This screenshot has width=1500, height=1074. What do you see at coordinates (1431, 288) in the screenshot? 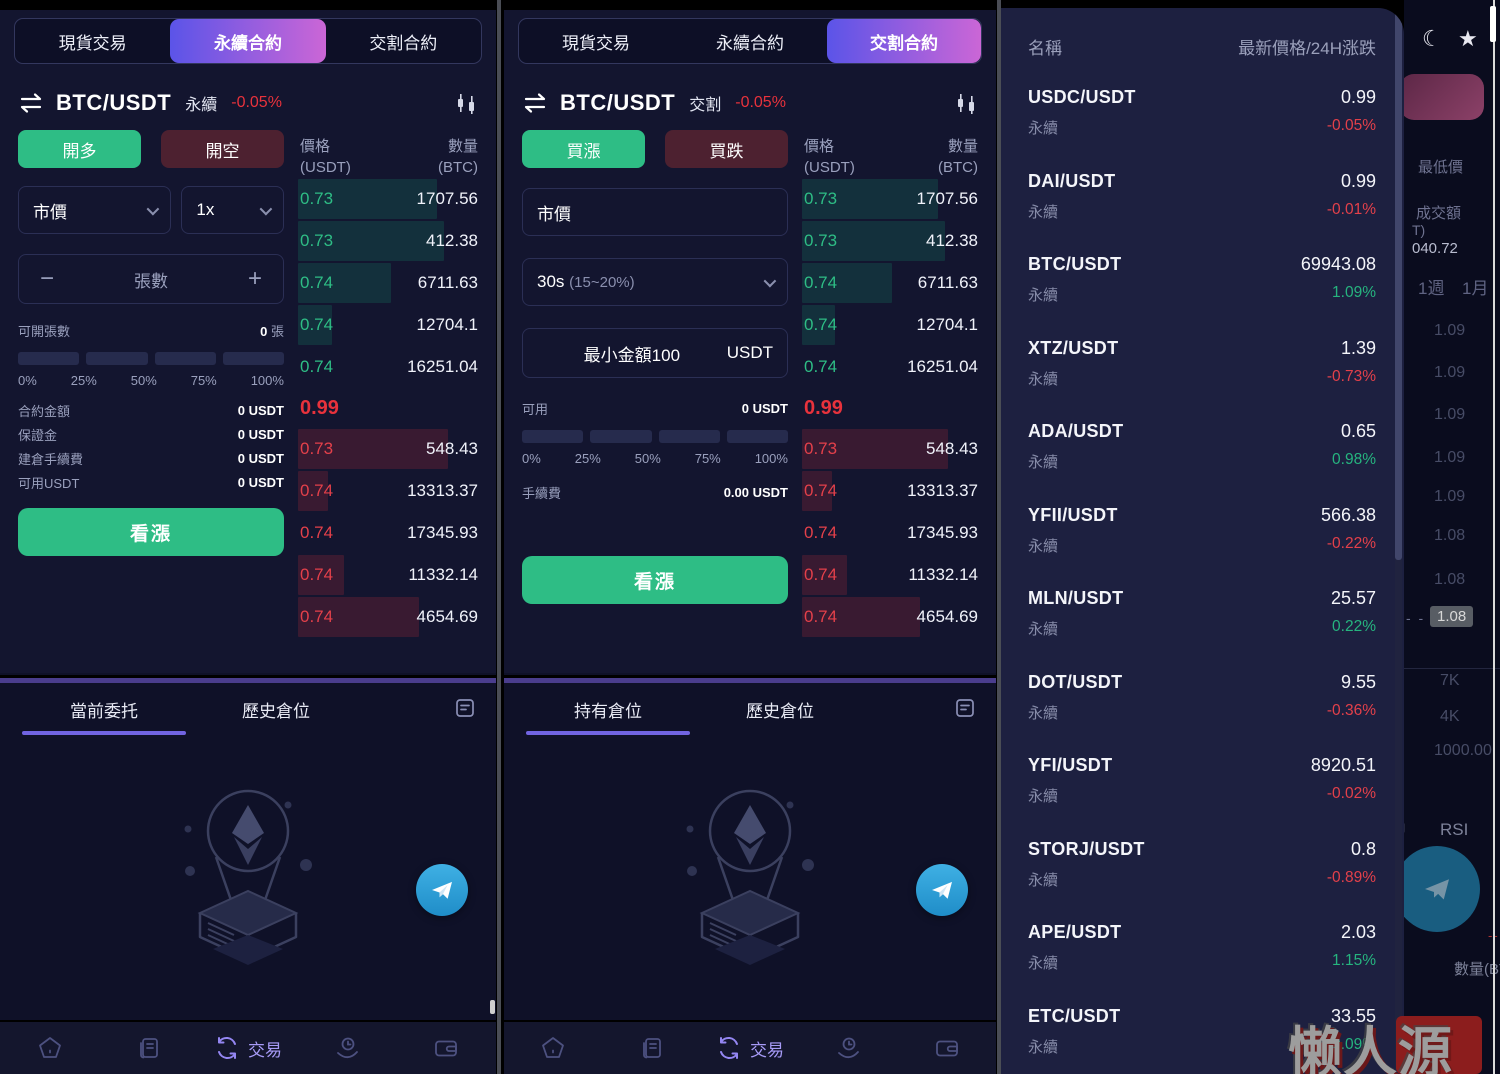
I see `range-1week: 1週` at bounding box center [1431, 288].